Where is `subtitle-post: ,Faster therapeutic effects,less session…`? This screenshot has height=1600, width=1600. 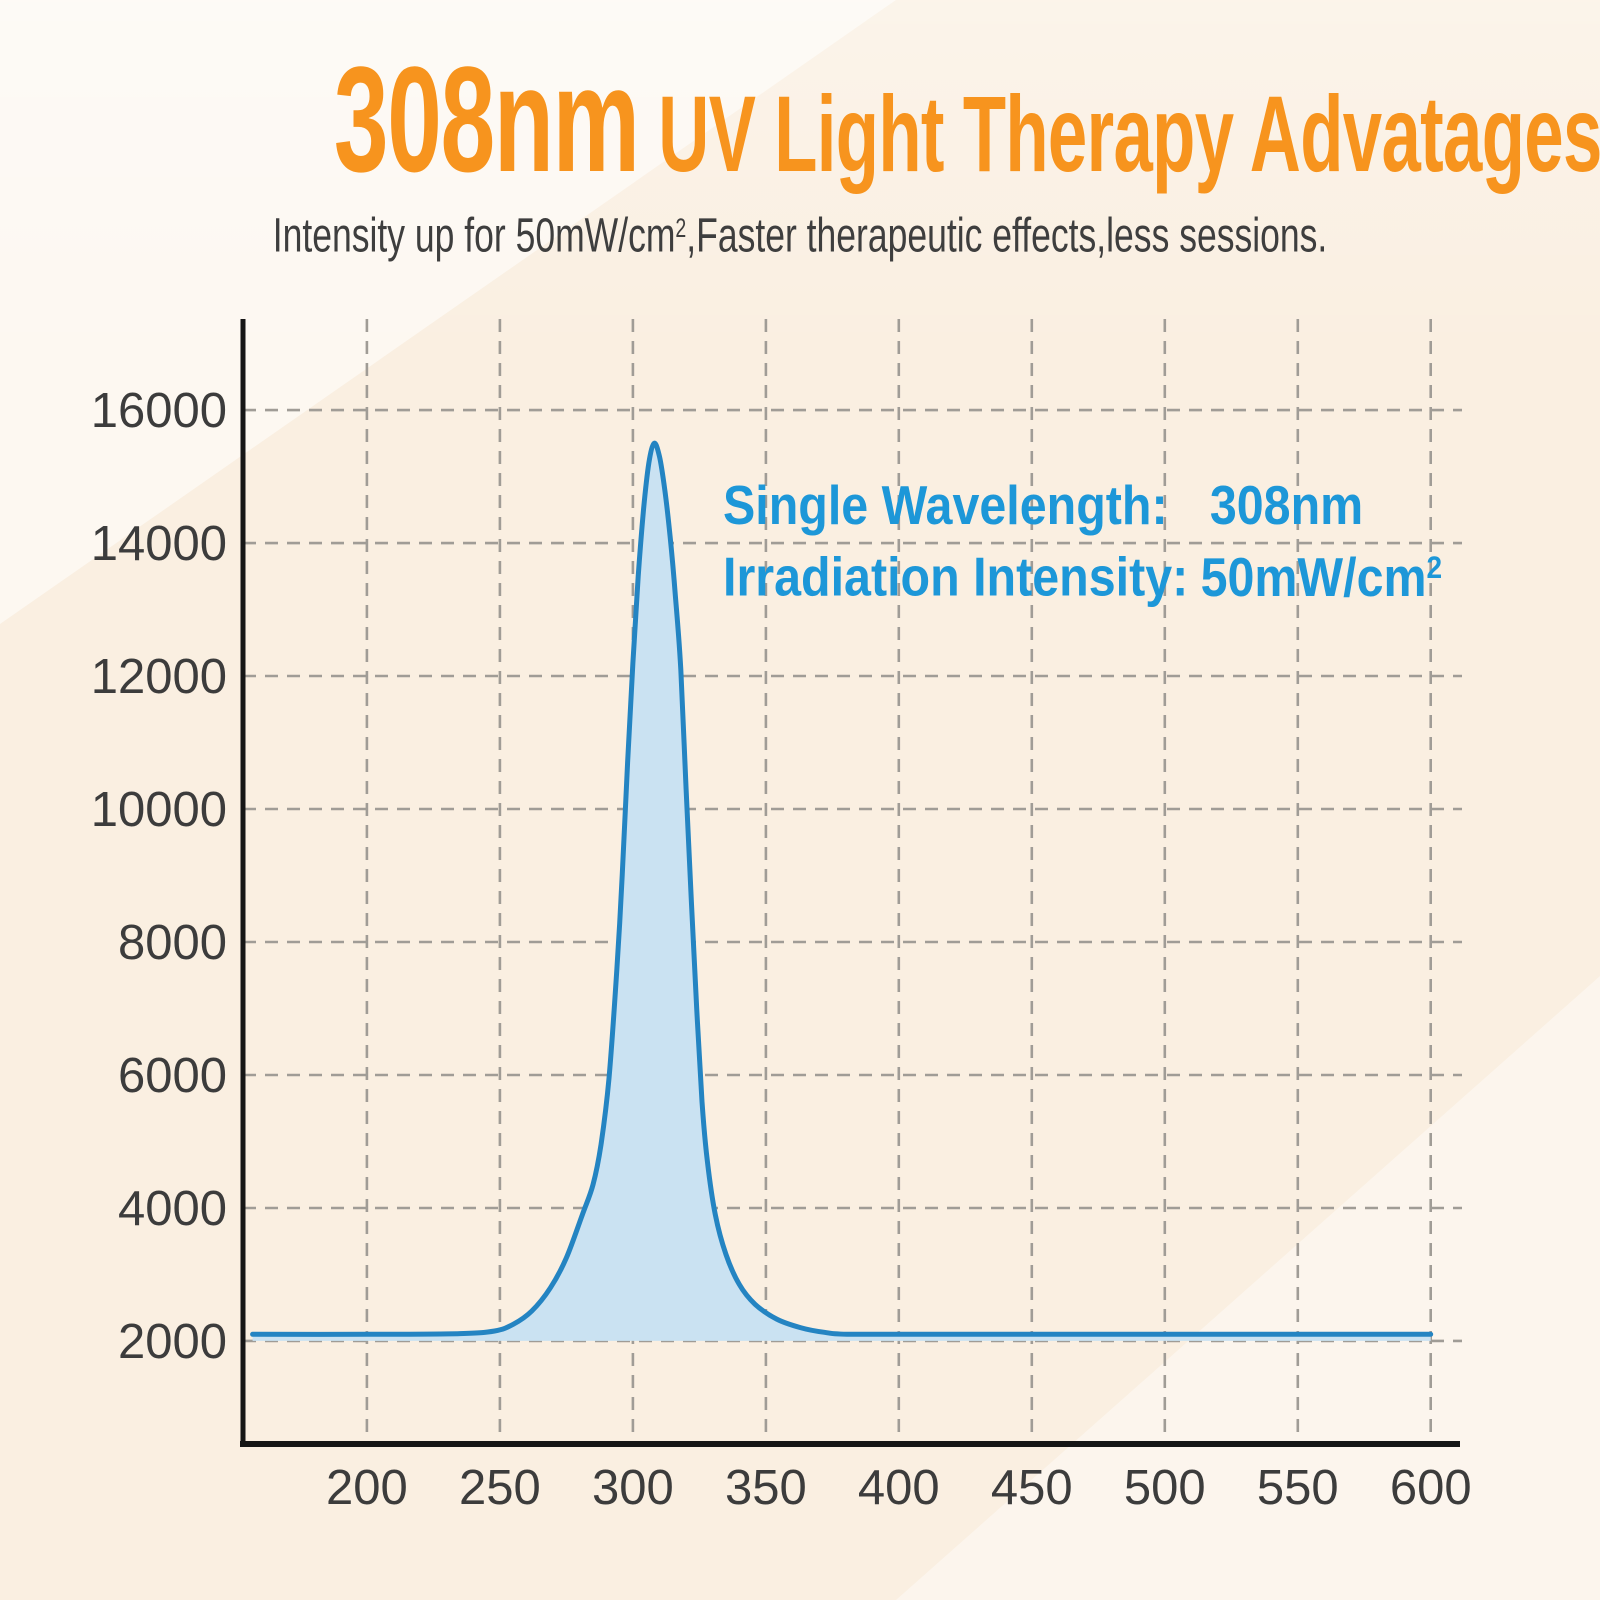 subtitle-post: ,Faster therapeutic effects,less session… is located at coordinates (1007, 236).